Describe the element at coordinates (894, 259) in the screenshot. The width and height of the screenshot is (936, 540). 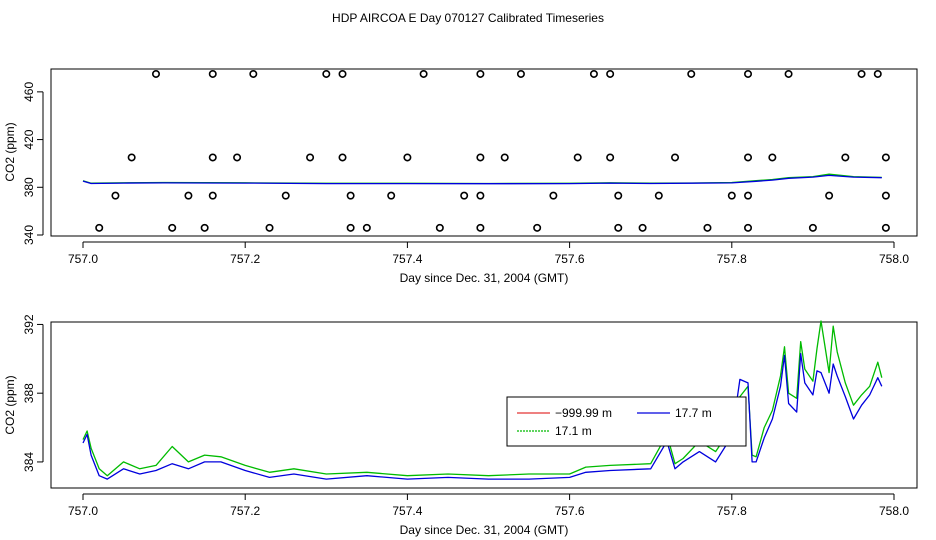
I see `top-x-tick-label: 758.0` at that location.